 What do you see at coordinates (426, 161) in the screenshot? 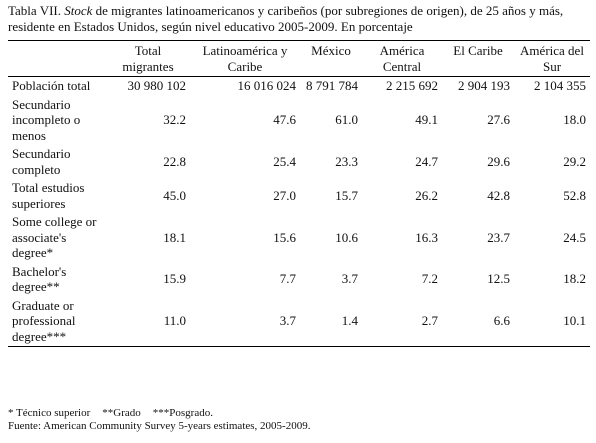
I see `cell: 24.7` at bounding box center [426, 161].